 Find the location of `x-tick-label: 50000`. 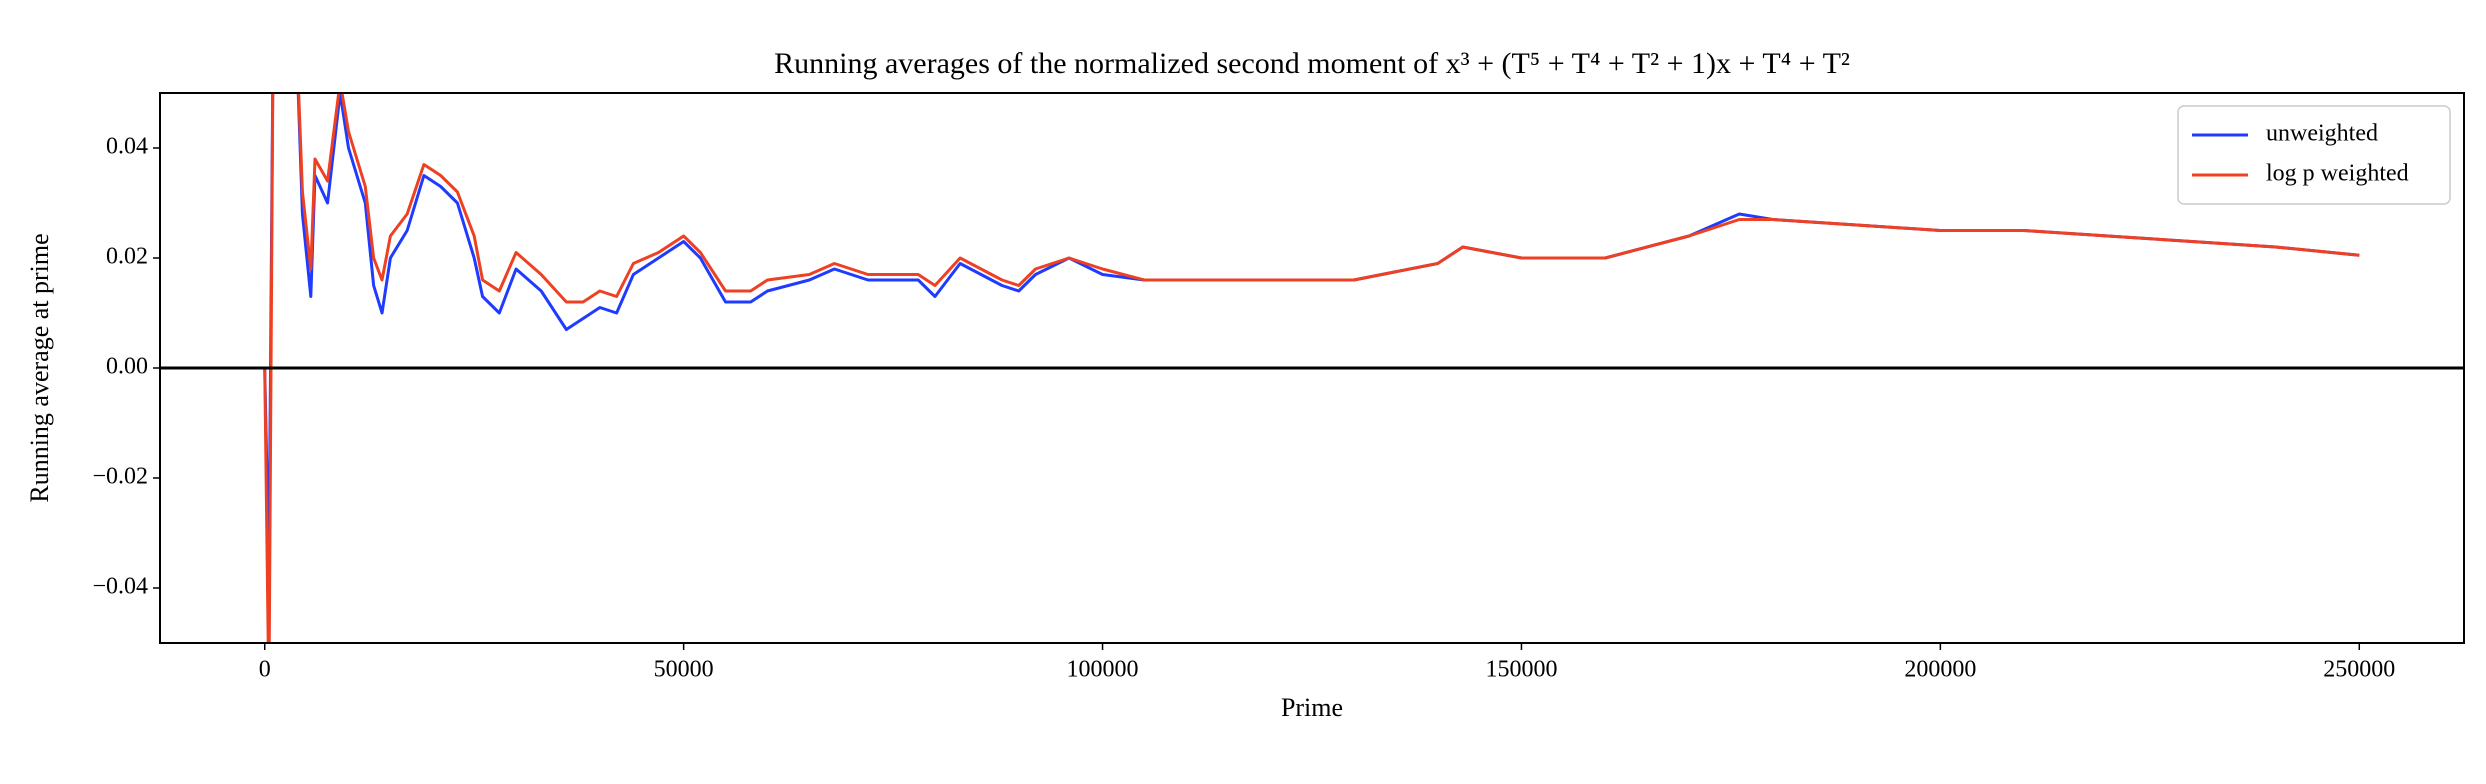

x-tick-label: 50000 is located at coordinates (684, 670).